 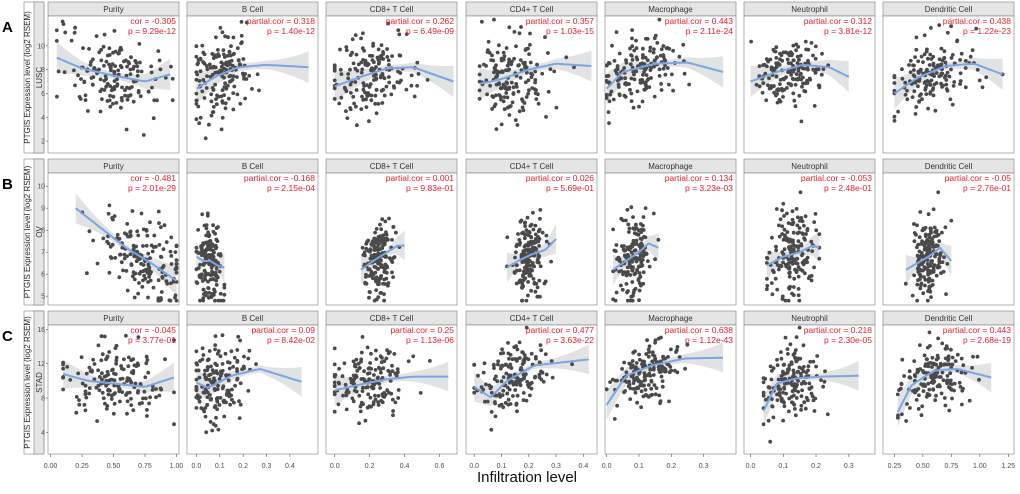 What do you see at coordinates (27, 231) in the screenshot?
I see `y-axis-label: PTGIS Expression level (log2 RSEM)` at bounding box center [27, 231].